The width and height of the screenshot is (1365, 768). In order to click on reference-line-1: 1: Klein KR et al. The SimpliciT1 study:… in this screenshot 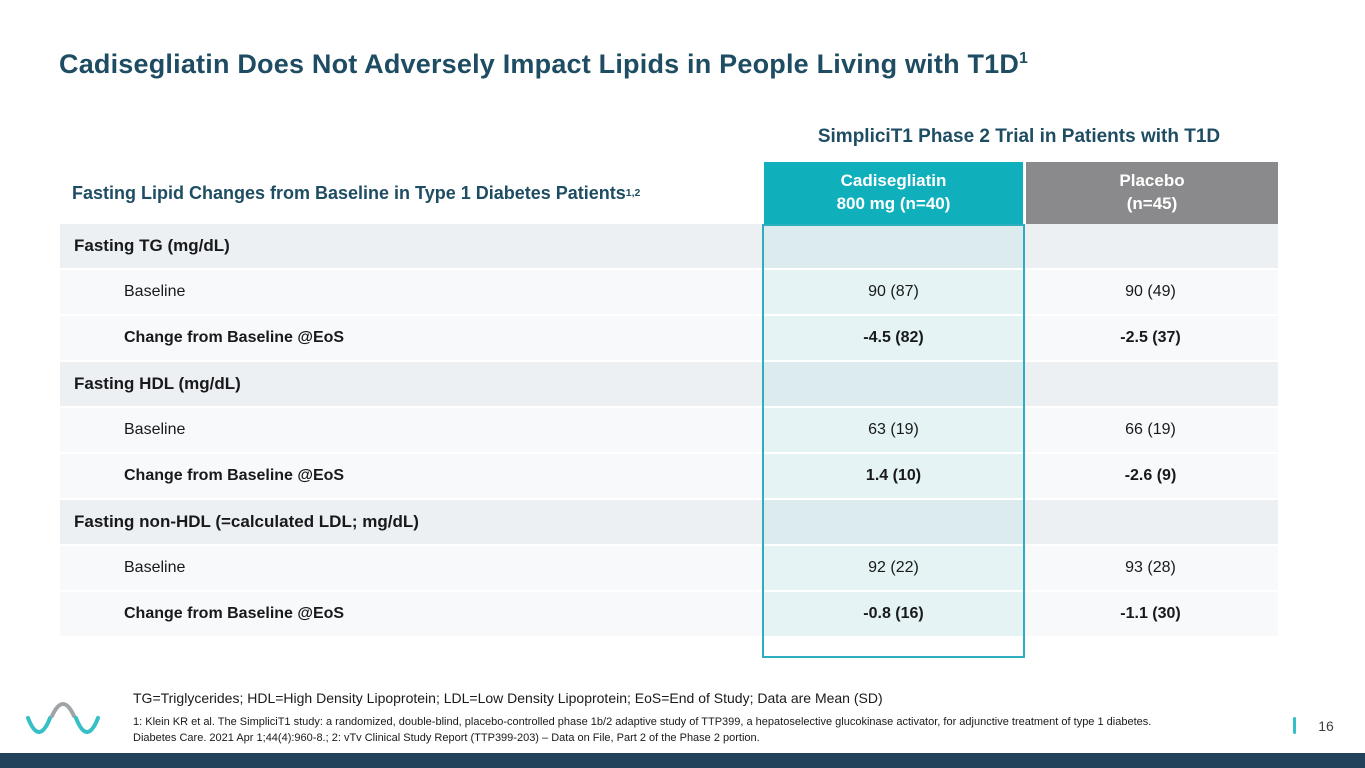, I will do `click(642, 722)`.